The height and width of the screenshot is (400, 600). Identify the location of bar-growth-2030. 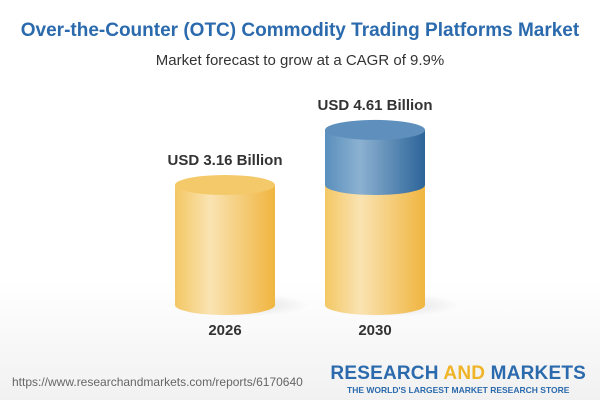
(375, 162).